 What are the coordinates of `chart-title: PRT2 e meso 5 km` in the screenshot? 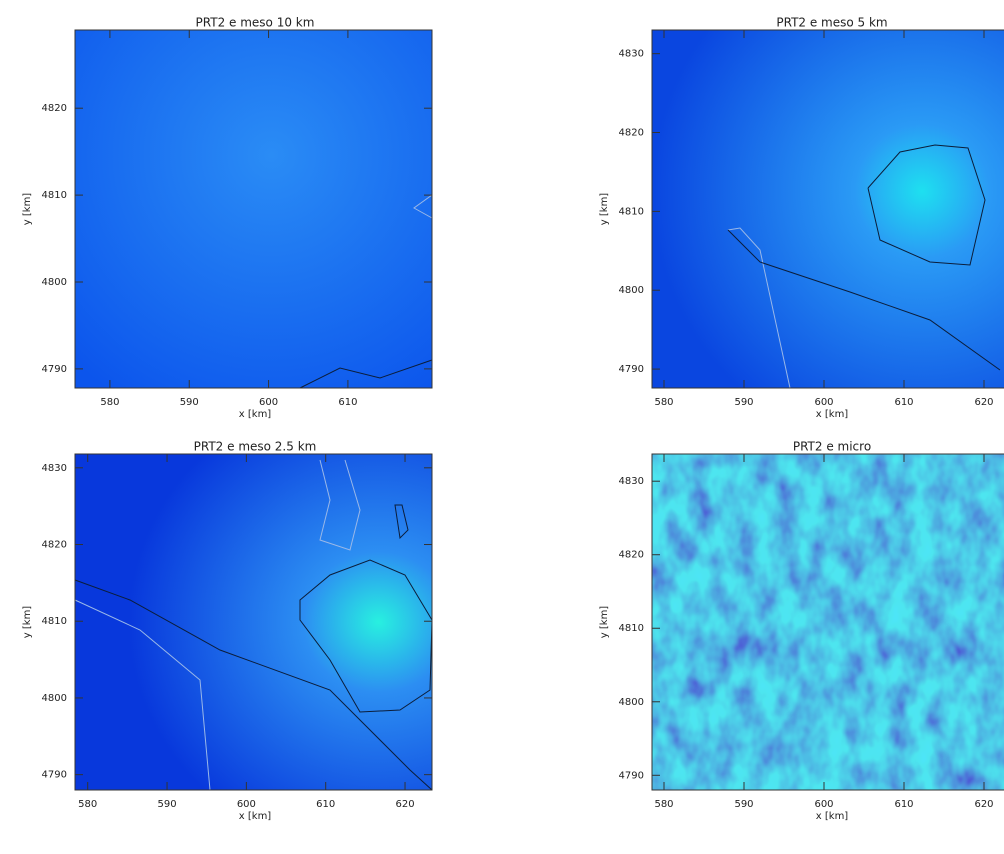 It's located at (831, 23).